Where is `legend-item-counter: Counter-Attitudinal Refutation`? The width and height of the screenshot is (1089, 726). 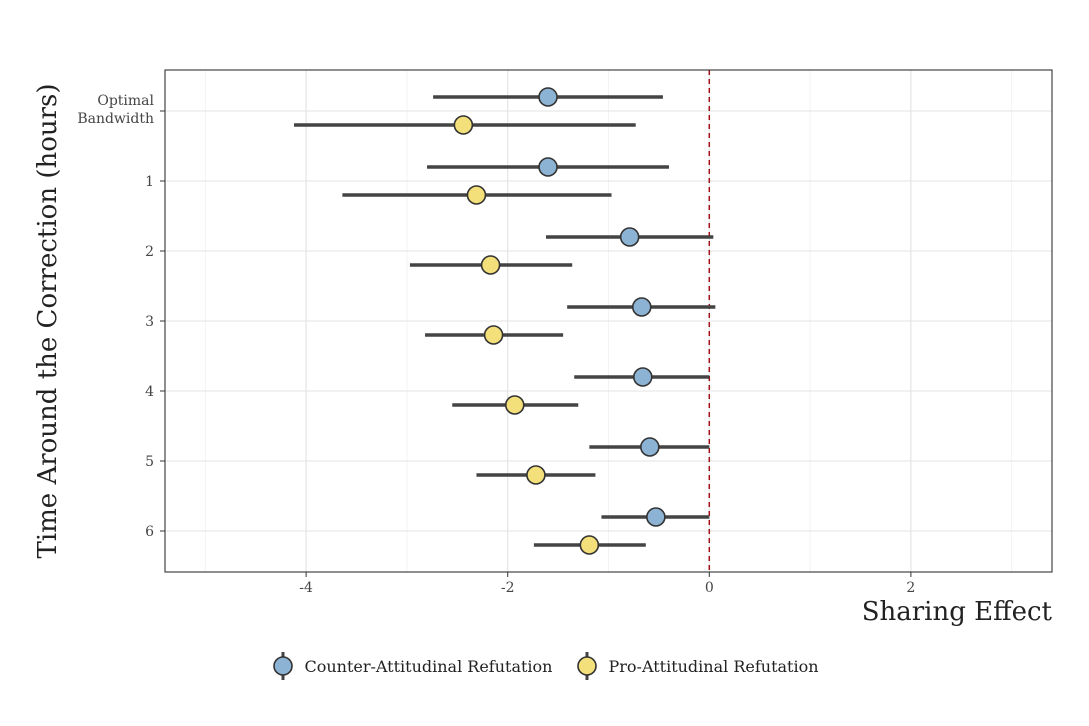
legend-item-counter: Counter-Attitudinal Refutation is located at coordinates (411, 666).